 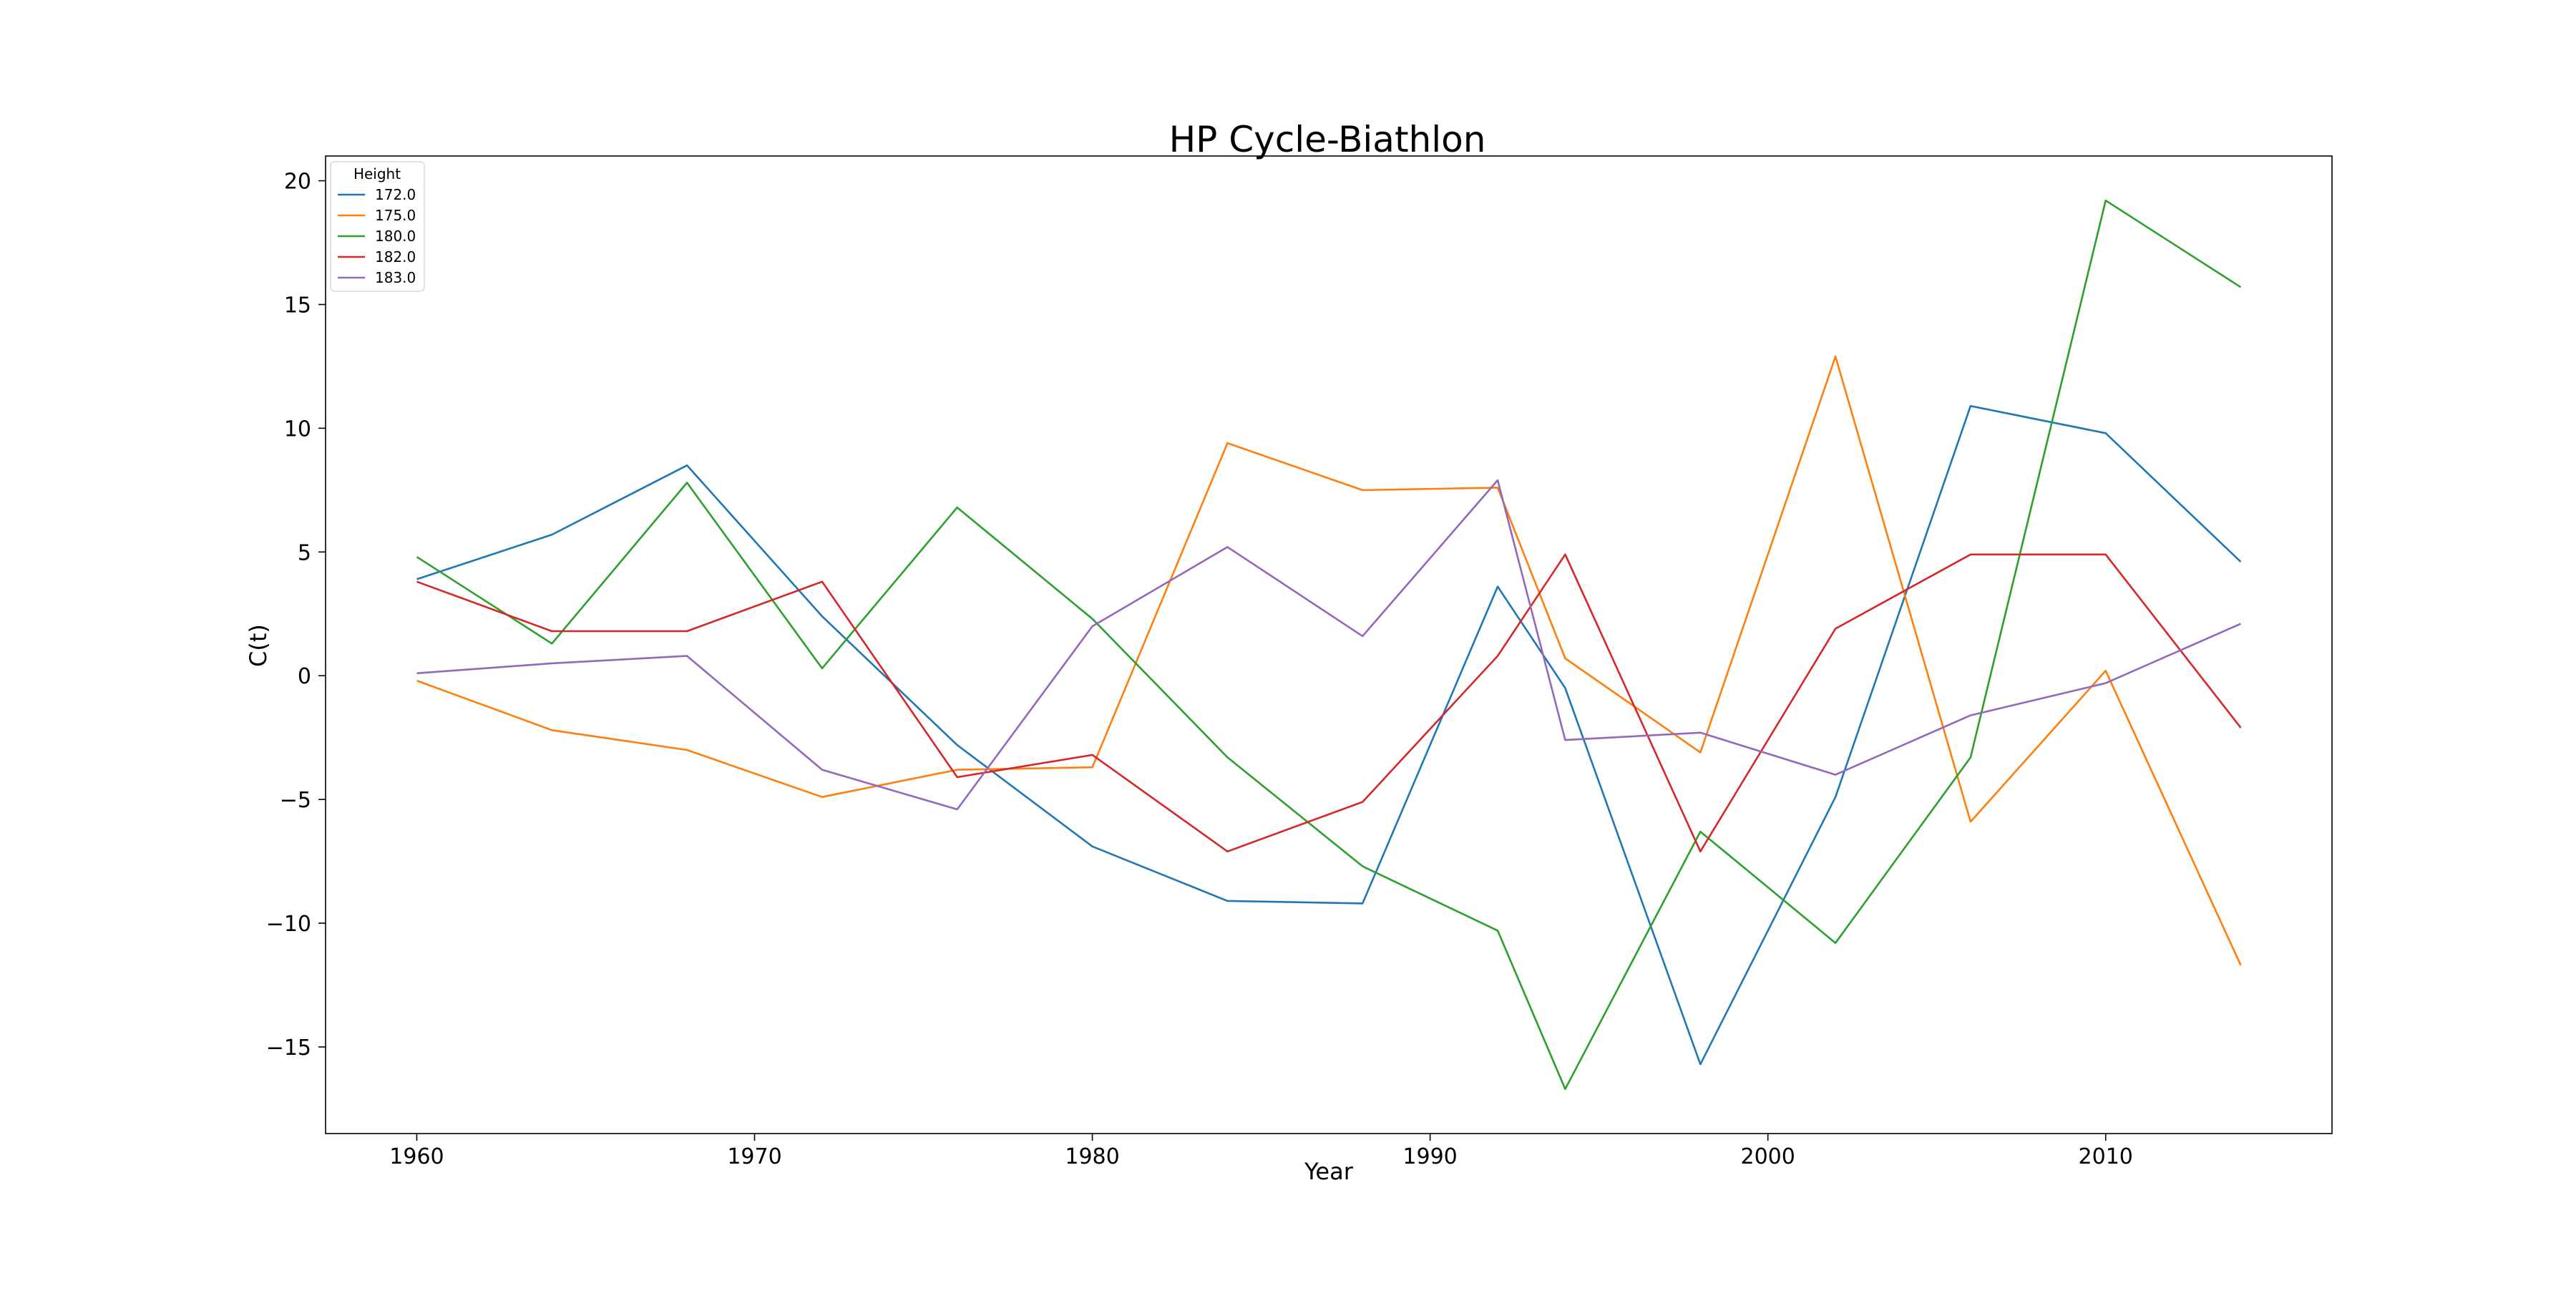 I want to click on legend-label-180.0: 180.0, so click(x=395, y=236).